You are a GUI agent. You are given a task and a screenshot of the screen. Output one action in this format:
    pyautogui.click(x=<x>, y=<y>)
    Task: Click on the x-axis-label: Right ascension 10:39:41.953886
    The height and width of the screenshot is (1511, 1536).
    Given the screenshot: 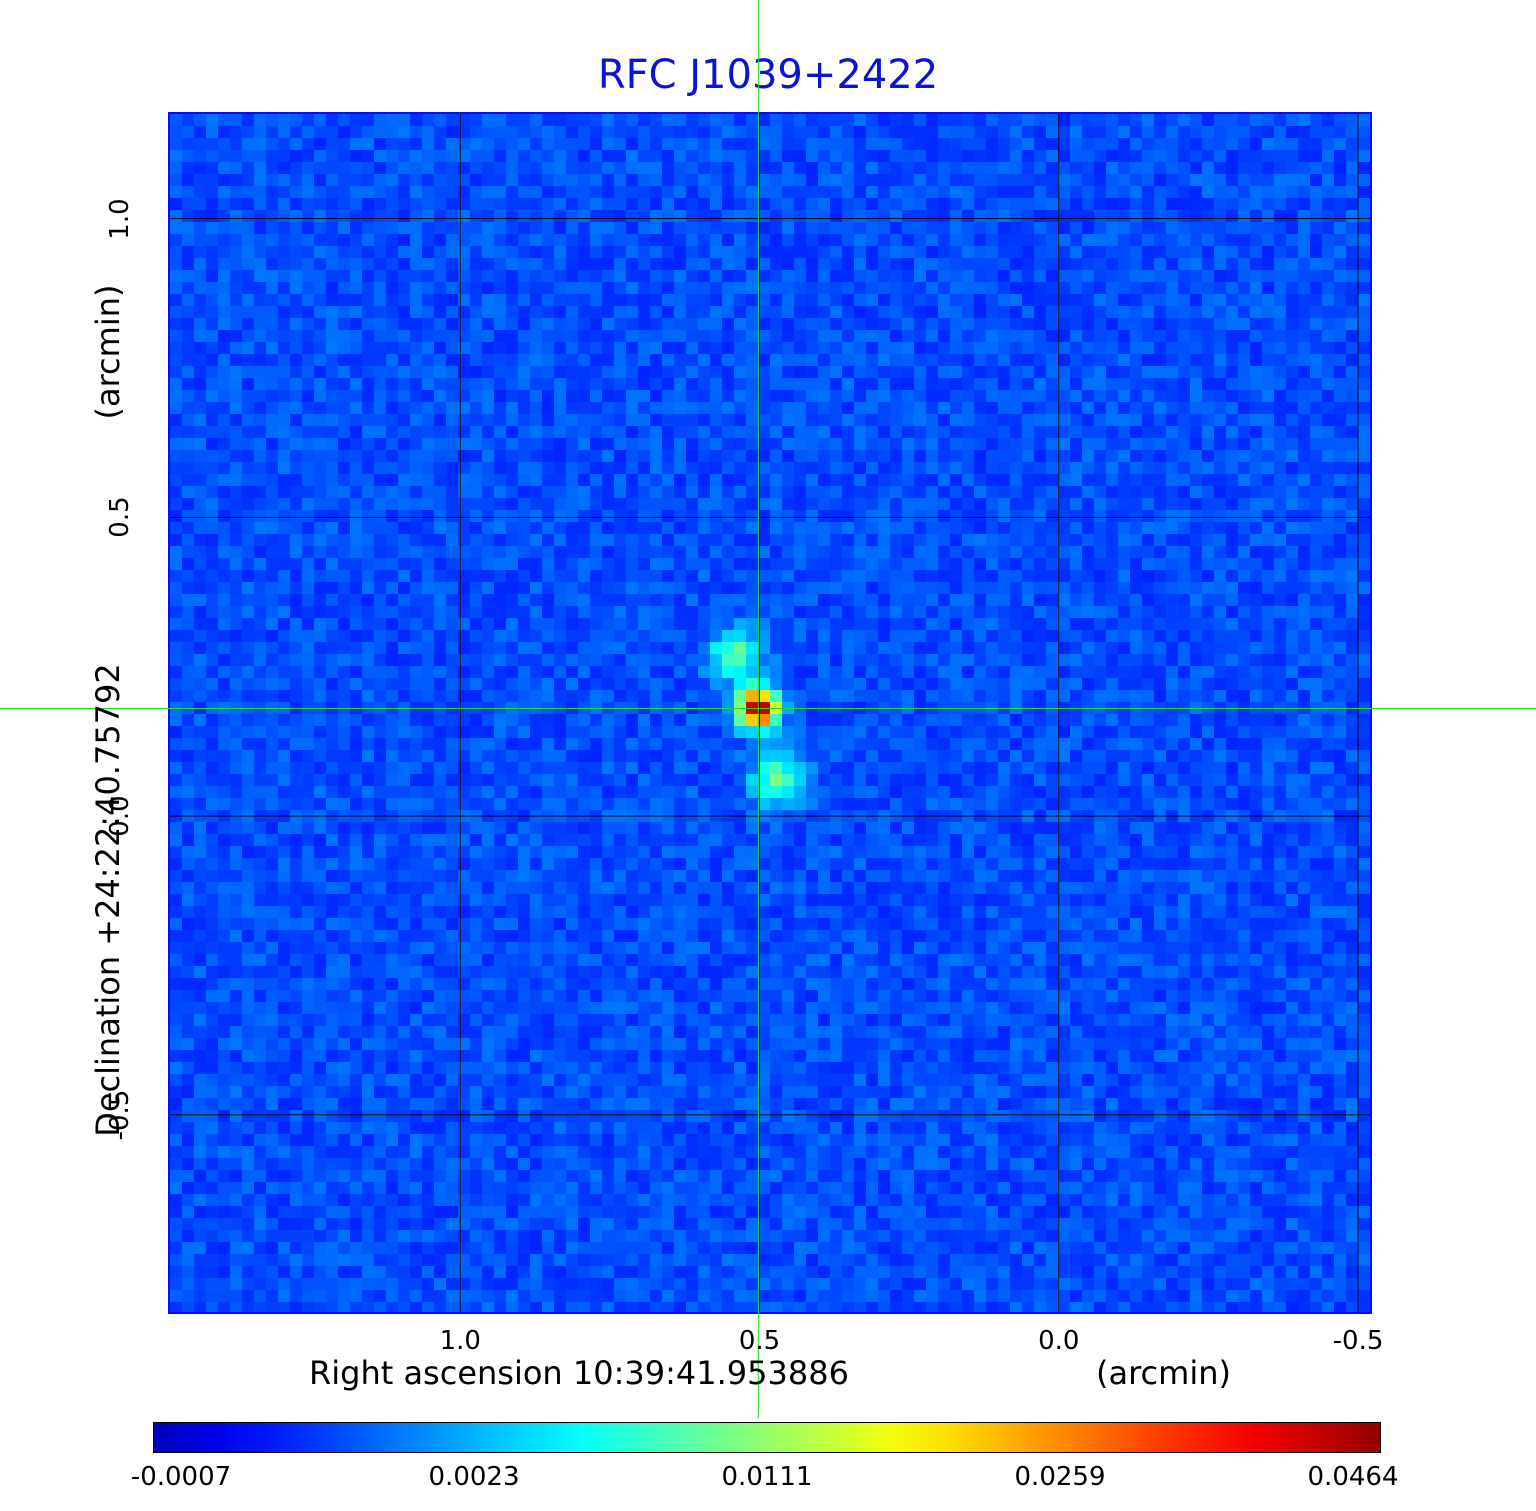 What is the action you would take?
    pyautogui.click(x=579, y=1373)
    